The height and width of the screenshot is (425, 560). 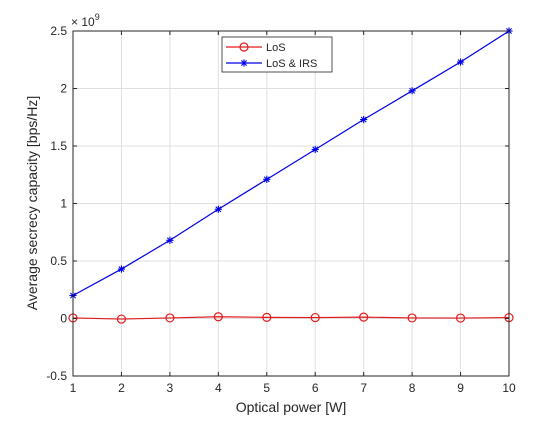 What do you see at coordinates (244, 47) in the screenshot?
I see `legend-marker-los` at bounding box center [244, 47].